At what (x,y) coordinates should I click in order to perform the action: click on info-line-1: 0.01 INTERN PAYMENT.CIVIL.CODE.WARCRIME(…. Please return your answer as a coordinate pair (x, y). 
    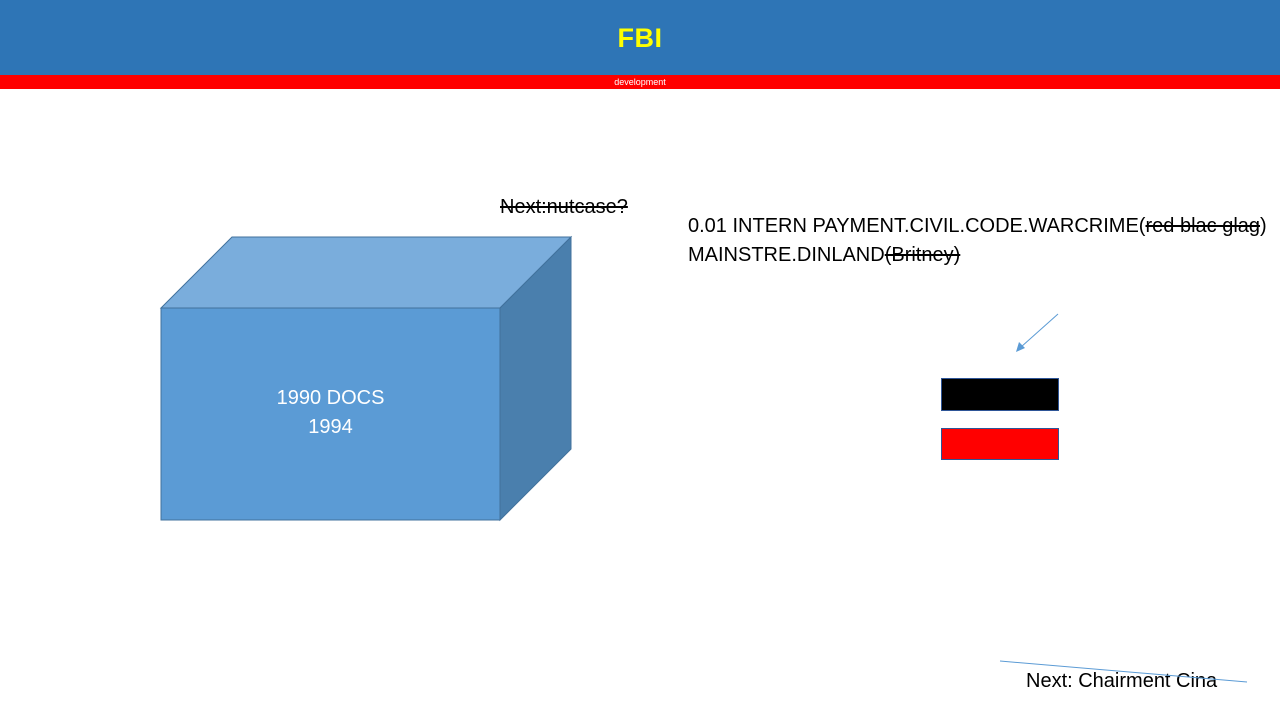
    Looking at the image, I should click on (977, 226).